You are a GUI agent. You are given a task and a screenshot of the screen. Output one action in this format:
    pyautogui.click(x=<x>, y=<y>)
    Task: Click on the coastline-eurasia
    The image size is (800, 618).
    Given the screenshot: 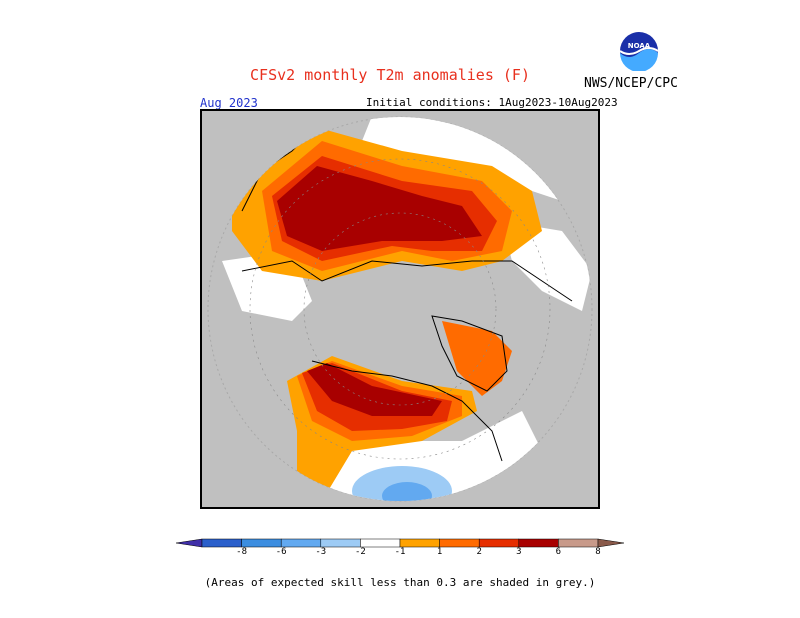 What is the action you would take?
    pyautogui.click(x=407, y=281)
    